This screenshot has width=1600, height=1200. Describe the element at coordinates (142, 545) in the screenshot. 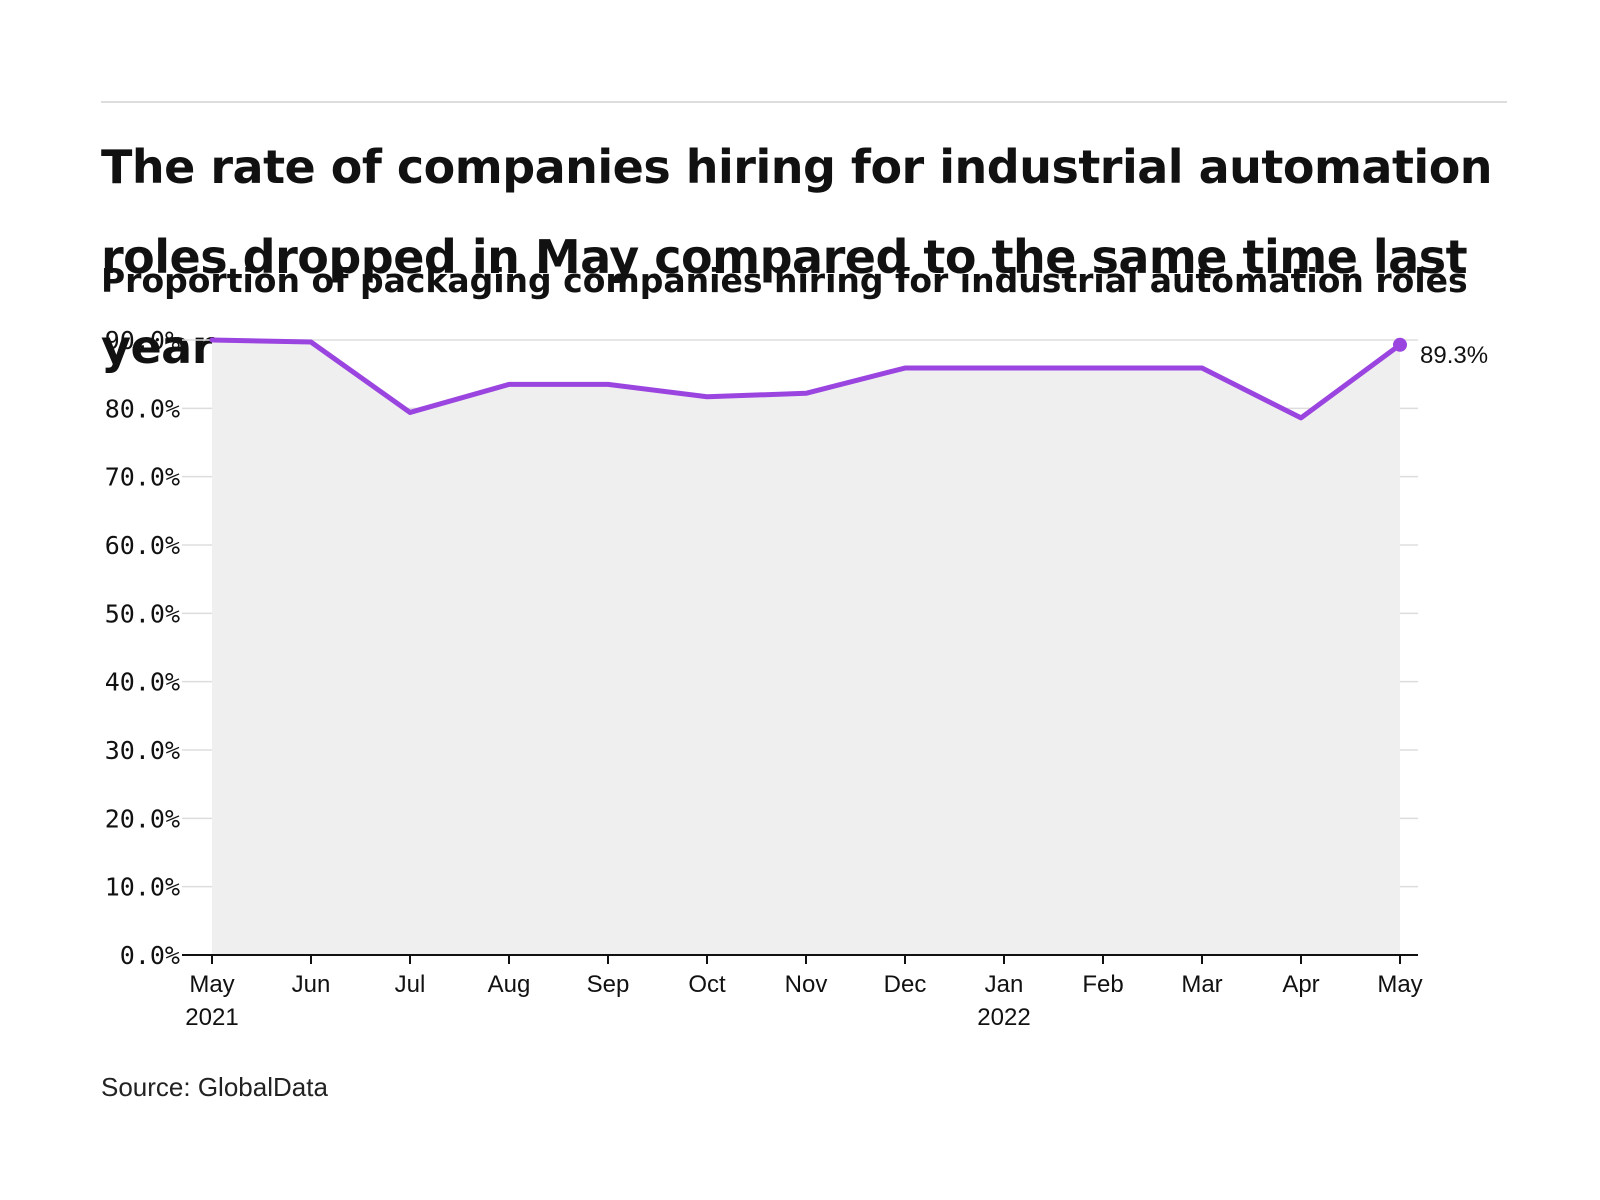

I see `y-tick-label: 60.0%` at that location.